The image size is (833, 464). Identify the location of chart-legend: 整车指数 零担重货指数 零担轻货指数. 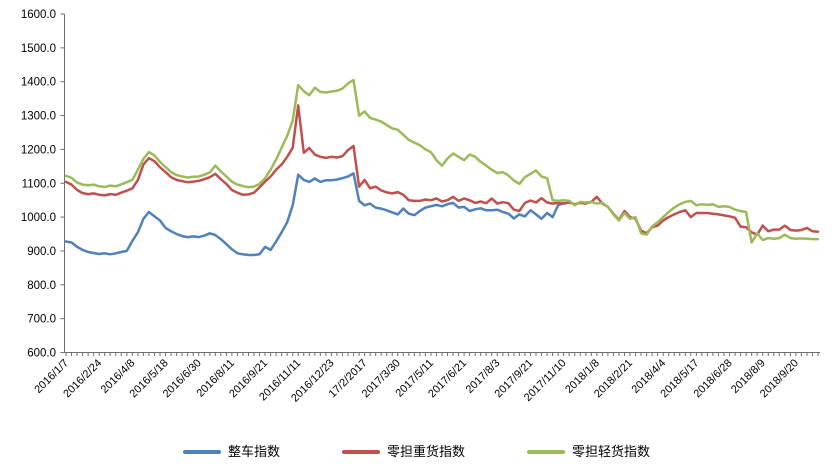
(416, 451).